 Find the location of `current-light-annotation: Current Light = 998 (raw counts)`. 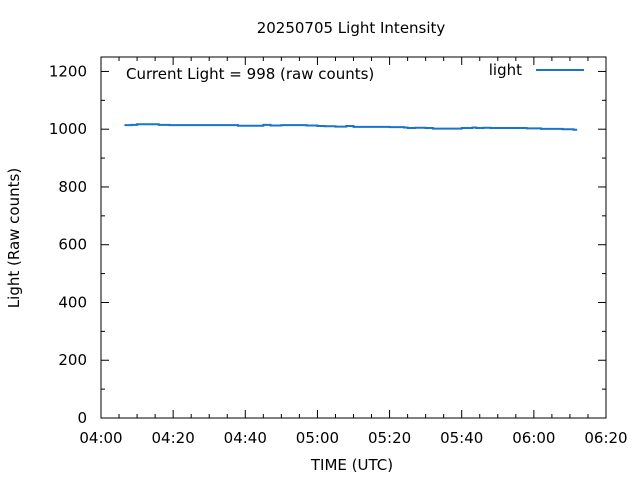

current-light-annotation: Current Light = 998 (raw counts) is located at coordinates (250, 74).